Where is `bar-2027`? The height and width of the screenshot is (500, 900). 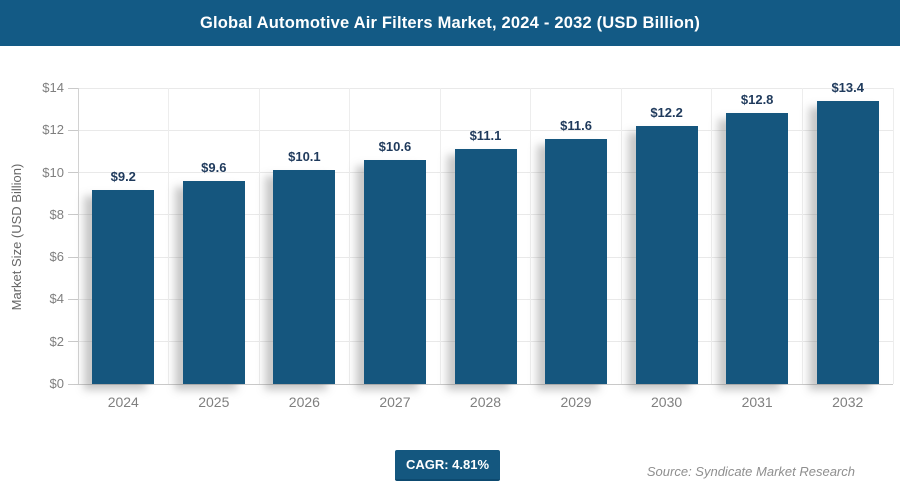
bar-2027 is located at coordinates (394, 271).